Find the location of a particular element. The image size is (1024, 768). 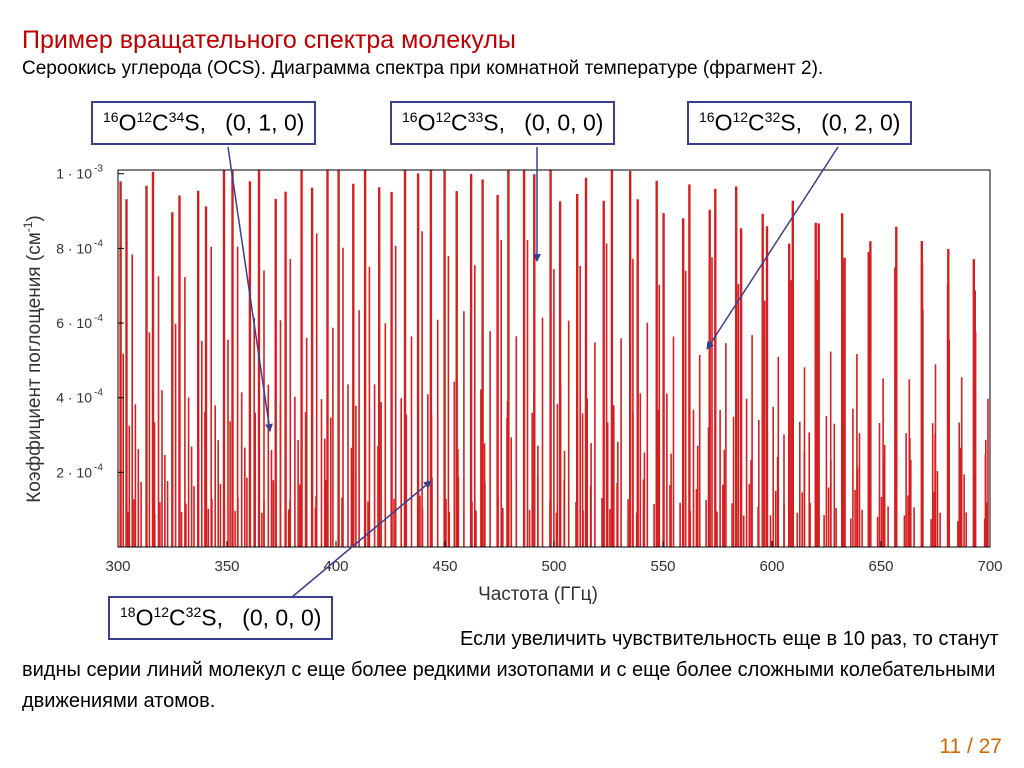

x-tick-label: 400 is located at coordinates (335, 566).